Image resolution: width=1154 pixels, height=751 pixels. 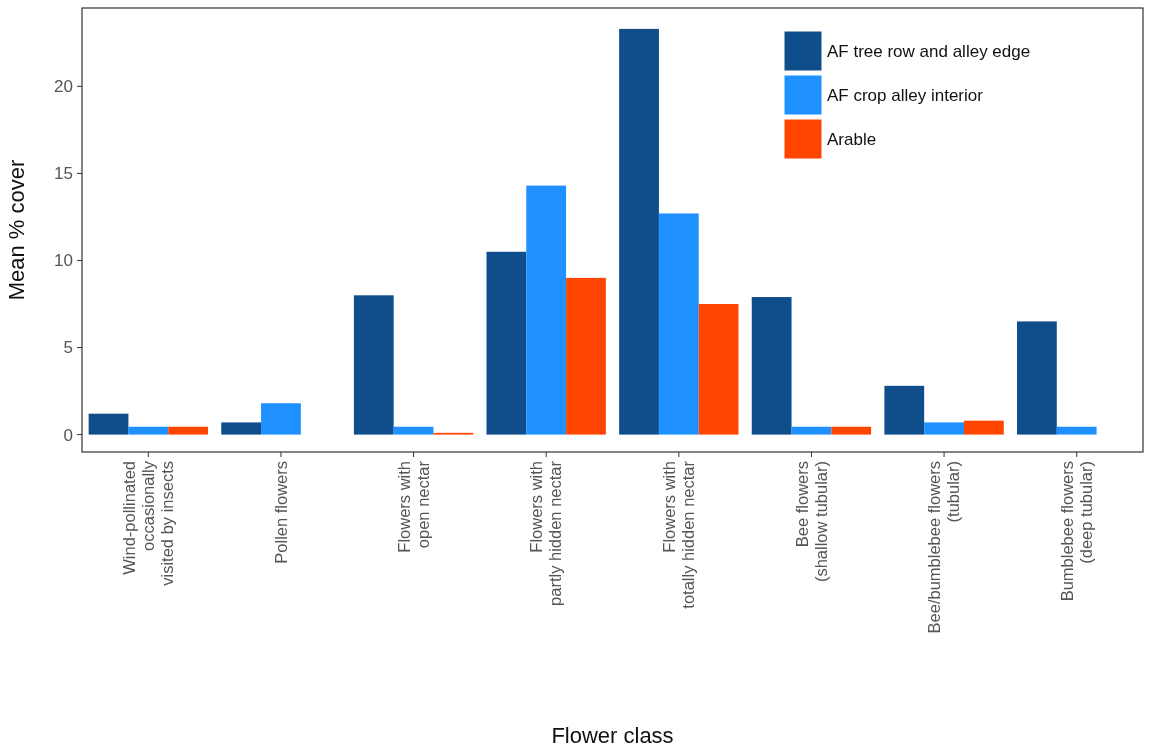 I want to click on y-tick-label: 10, so click(x=63, y=261).